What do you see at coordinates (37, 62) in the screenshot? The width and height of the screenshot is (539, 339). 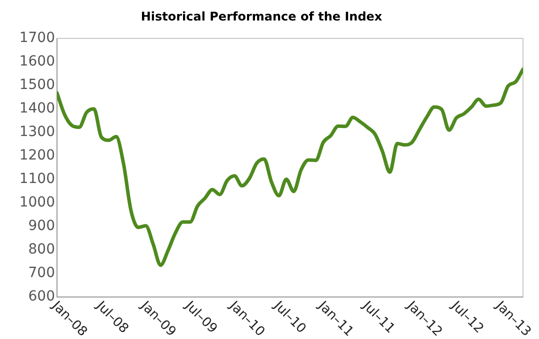 I see `y-tick-label: 1600` at bounding box center [37, 62].